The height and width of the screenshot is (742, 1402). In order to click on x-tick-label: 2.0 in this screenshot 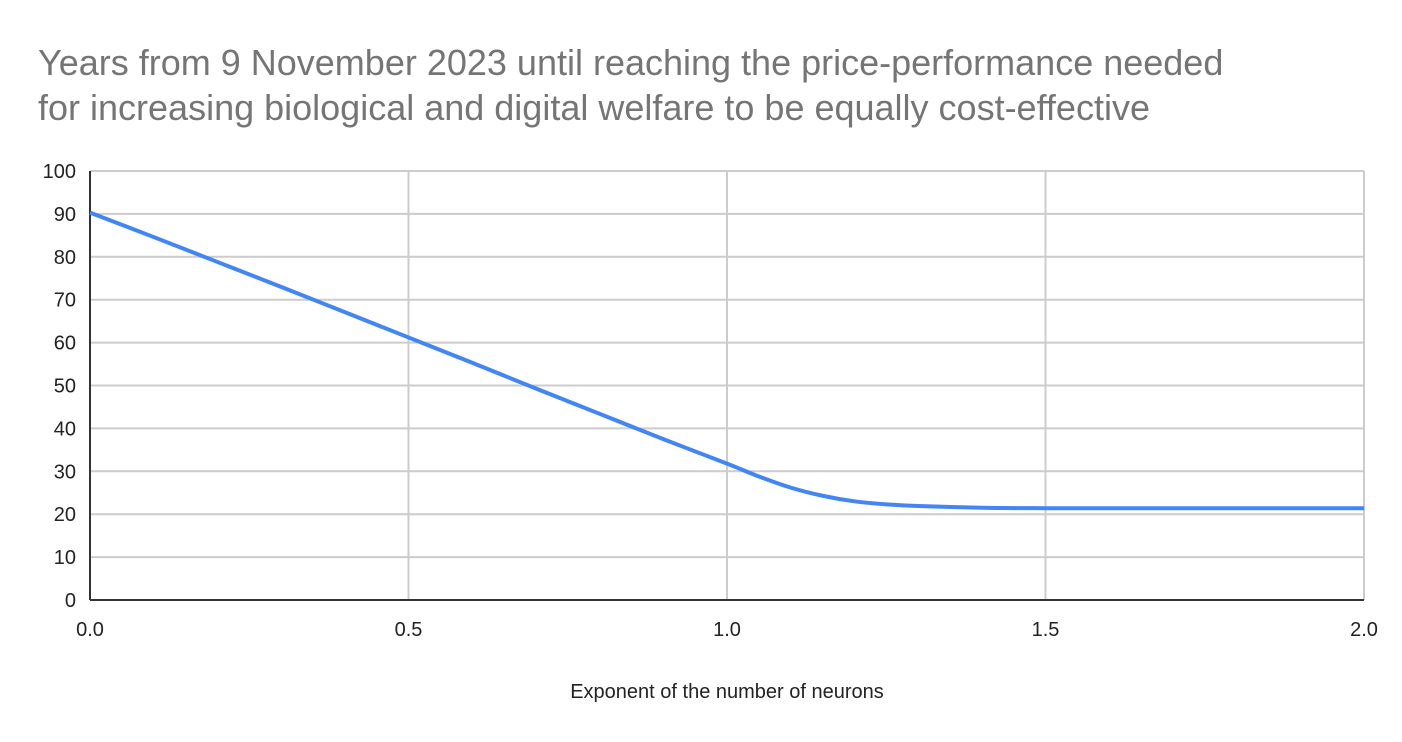, I will do `click(1364, 630)`.